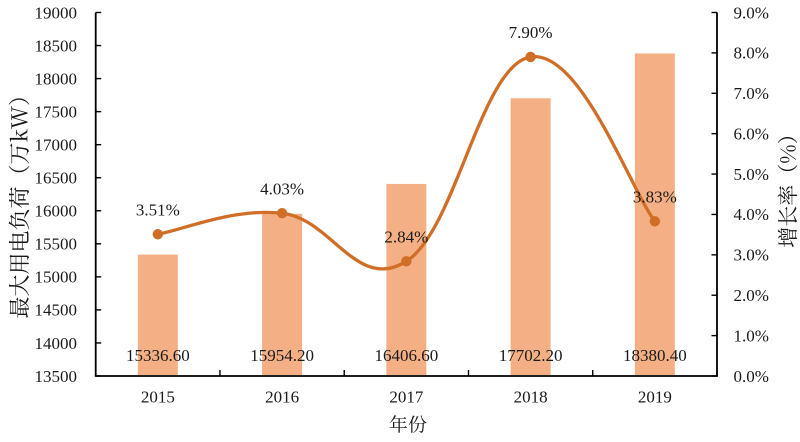 This screenshot has width=800, height=442. I want to click on svg-text: 4.0%, so click(751, 214).